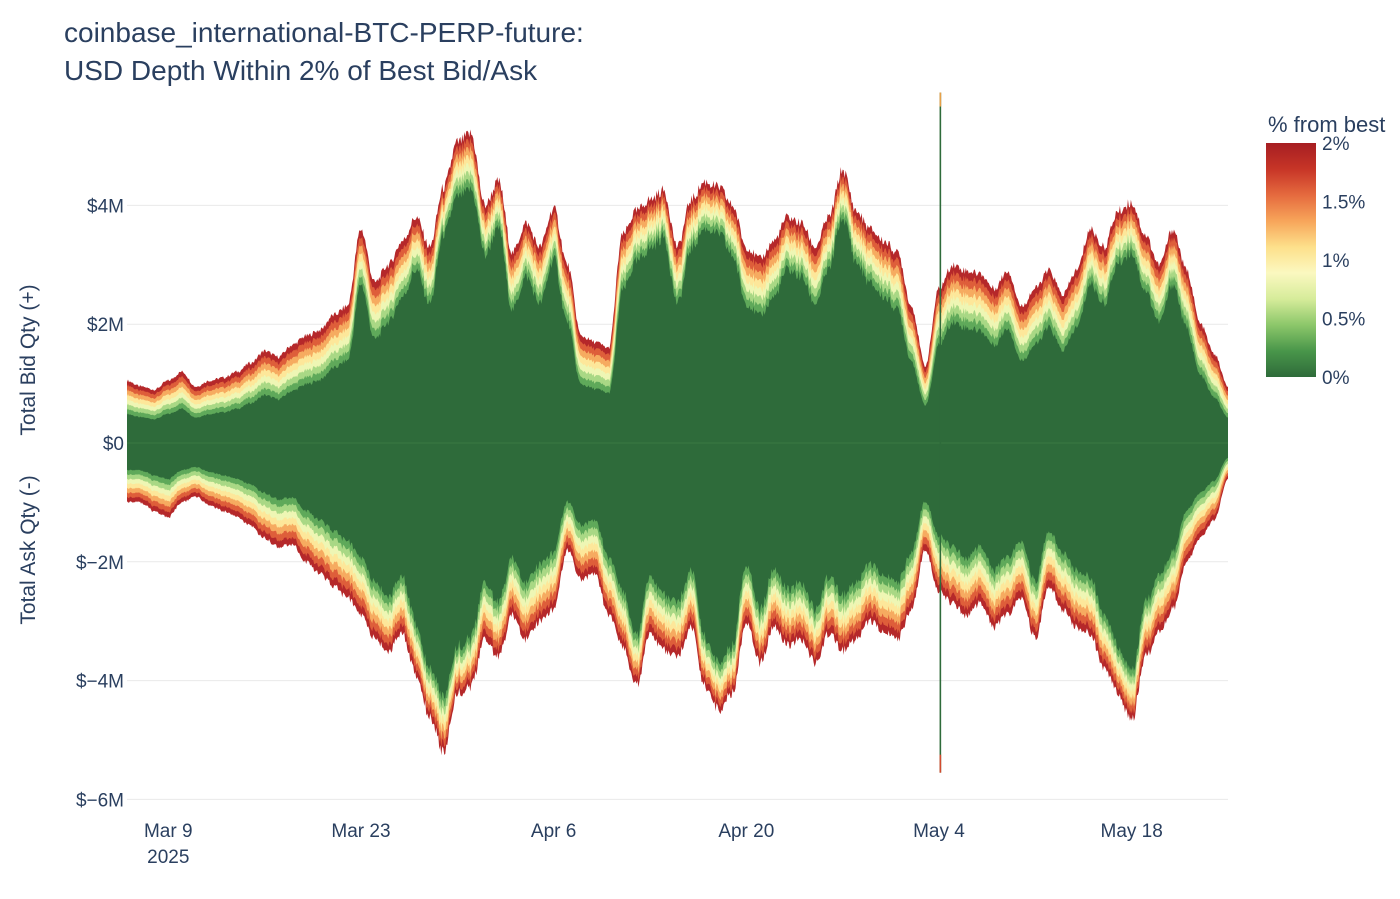  I want to click on colorbar-ticks: 2% 1.5% 1% 0.5% 0%, so click(1343, 261).